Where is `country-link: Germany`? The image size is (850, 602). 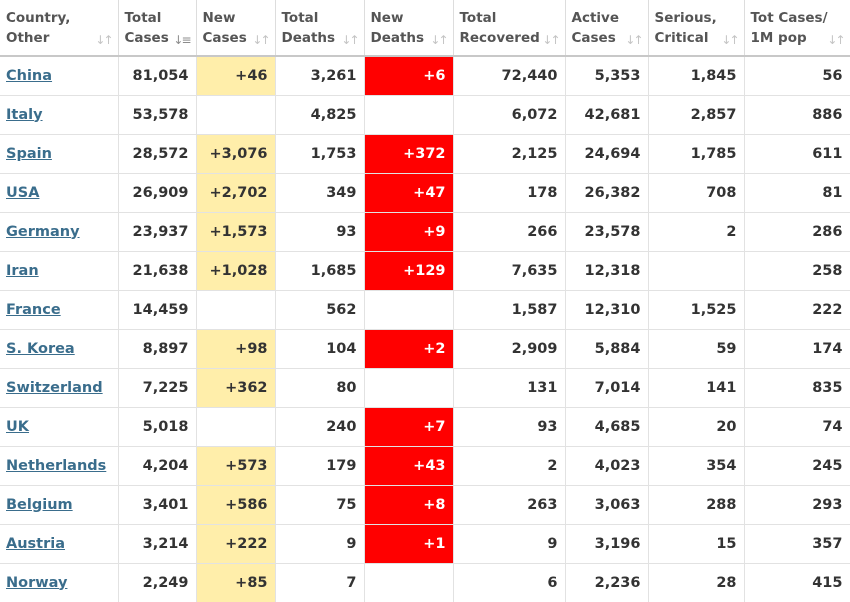
country-link: Germany is located at coordinates (43, 231).